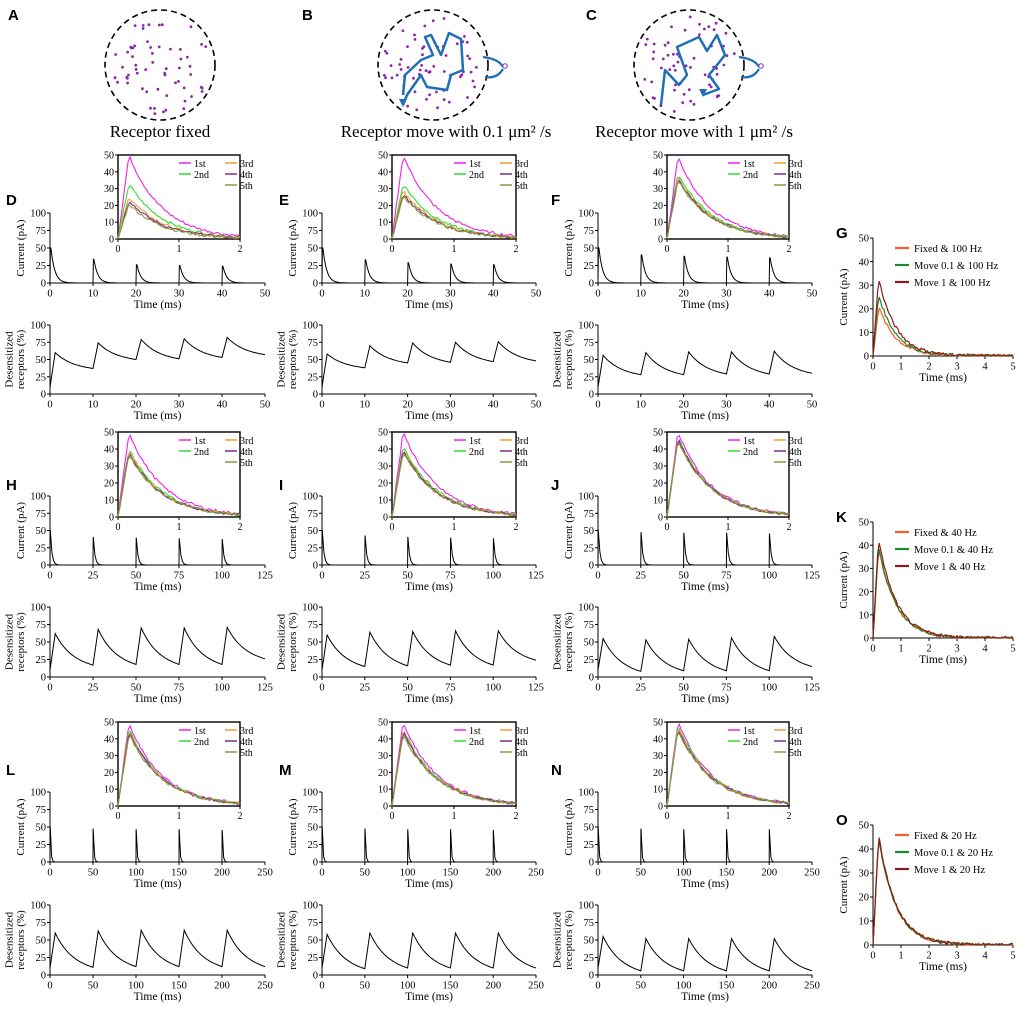 The image size is (1021, 1013). I want to click on y-axis-label: Desensitized, so click(558, 939).